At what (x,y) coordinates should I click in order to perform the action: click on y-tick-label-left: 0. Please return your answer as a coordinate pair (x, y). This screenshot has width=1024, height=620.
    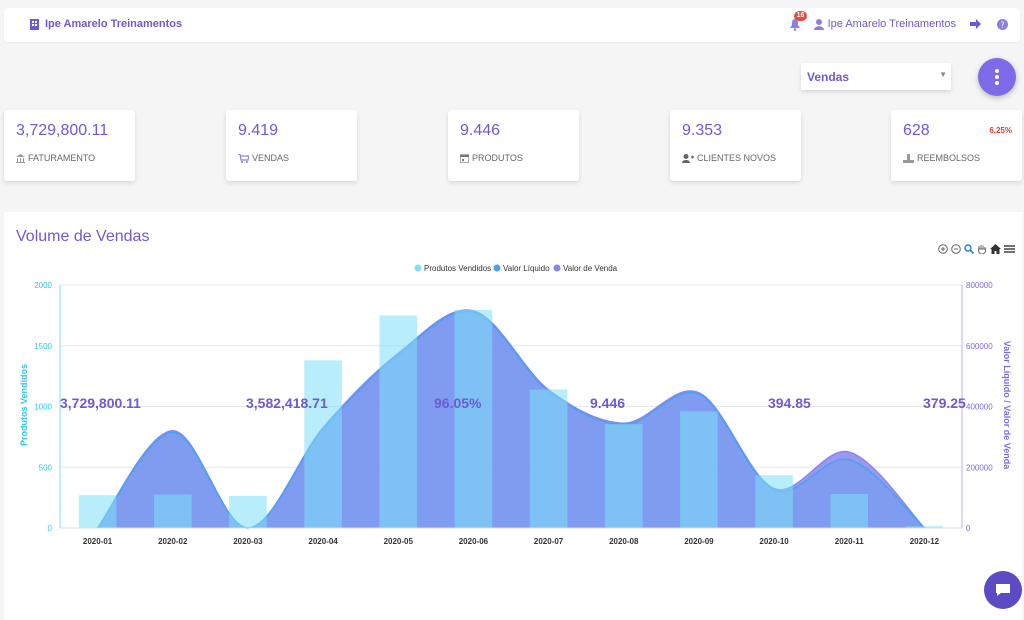
    Looking at the image, I should click on (50, 528).